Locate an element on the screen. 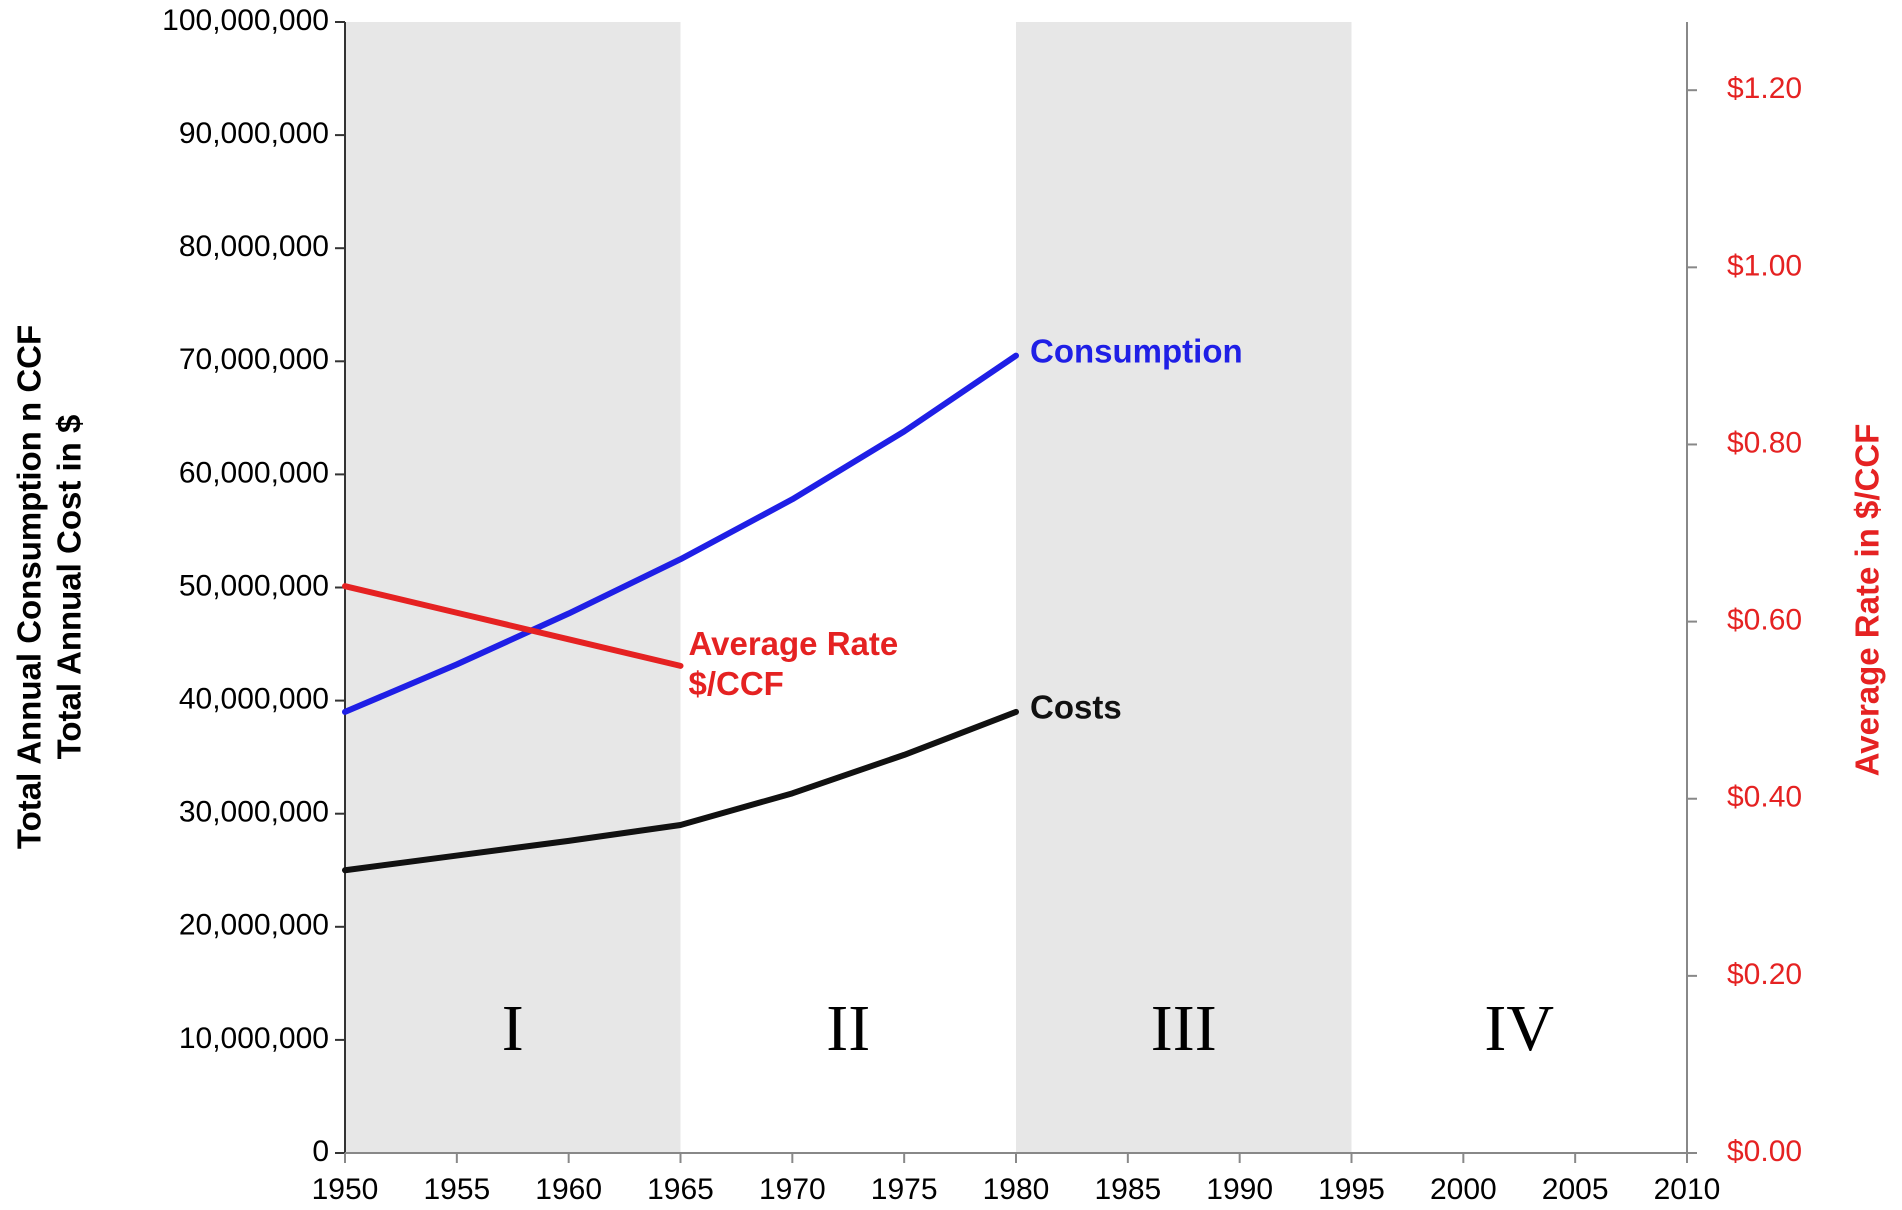 This screenshot has height=1210, width=1902. y-tick-label: 60,000,000 is located at coordinates (254, 472).